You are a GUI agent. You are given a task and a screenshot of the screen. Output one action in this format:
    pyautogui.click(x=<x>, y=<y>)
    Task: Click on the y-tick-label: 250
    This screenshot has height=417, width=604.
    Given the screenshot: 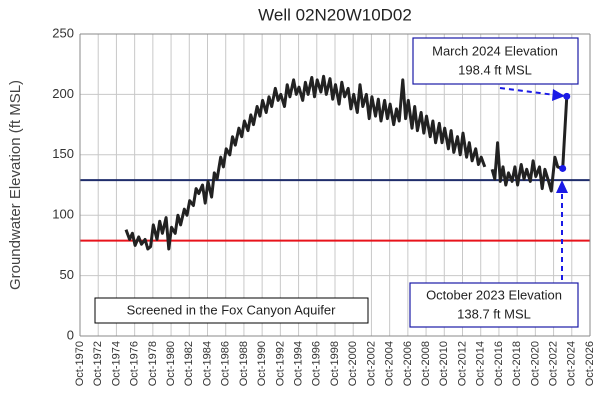 What is the action you would take?
    pyautogui.click(x=63, y=32)
    